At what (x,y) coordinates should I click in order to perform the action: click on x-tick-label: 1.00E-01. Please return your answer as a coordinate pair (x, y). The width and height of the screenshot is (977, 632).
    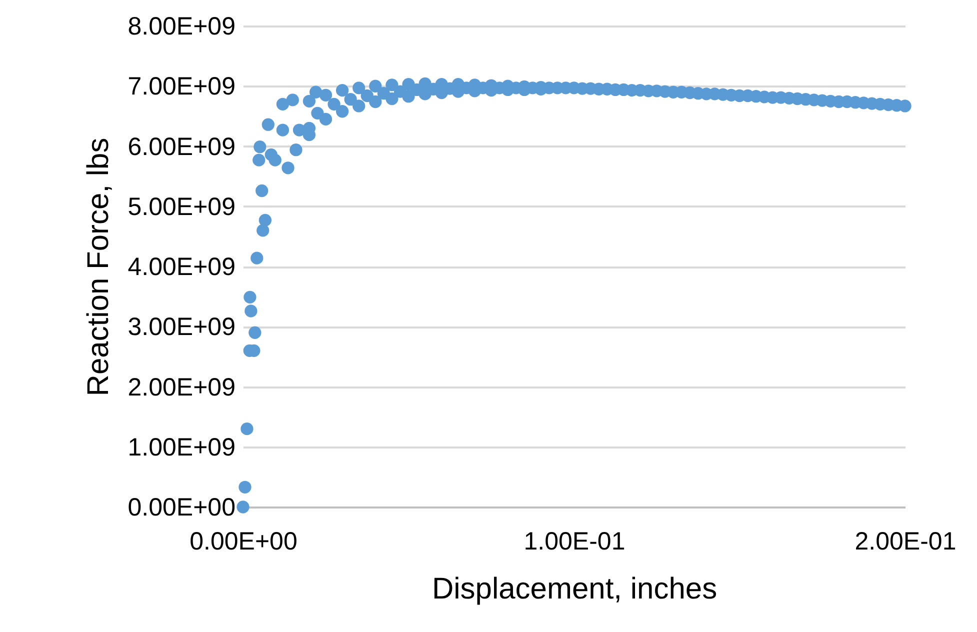
    Looking at the image, I should click on (575, 542).